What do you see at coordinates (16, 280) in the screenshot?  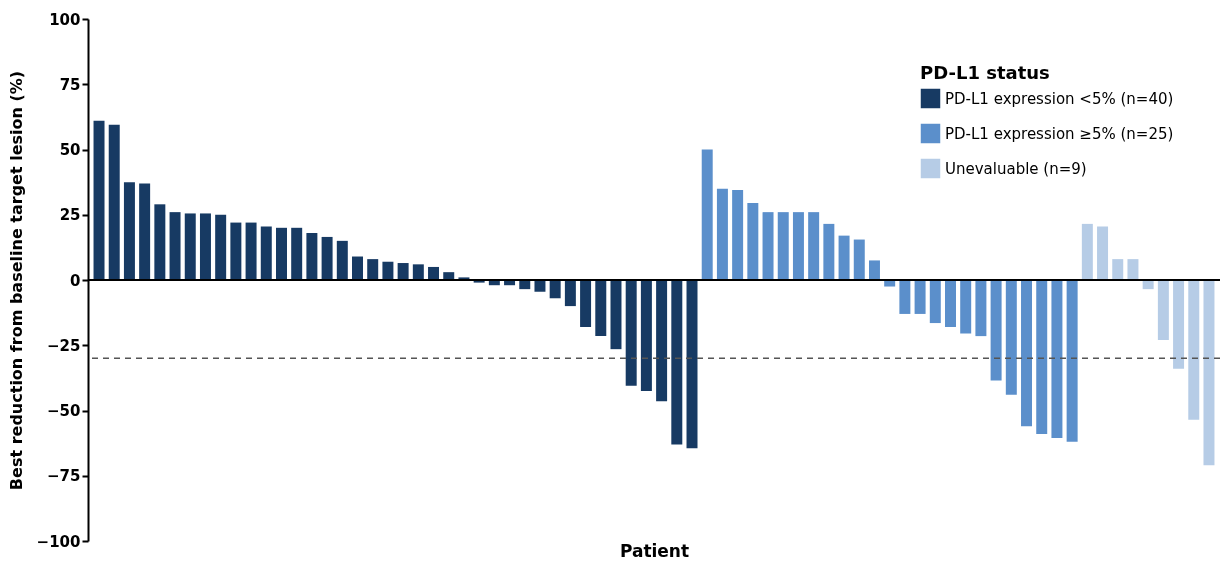 I see `y-axis-title: Best reduction from baseline target lesion (%)` at bounding box center [16, 280].